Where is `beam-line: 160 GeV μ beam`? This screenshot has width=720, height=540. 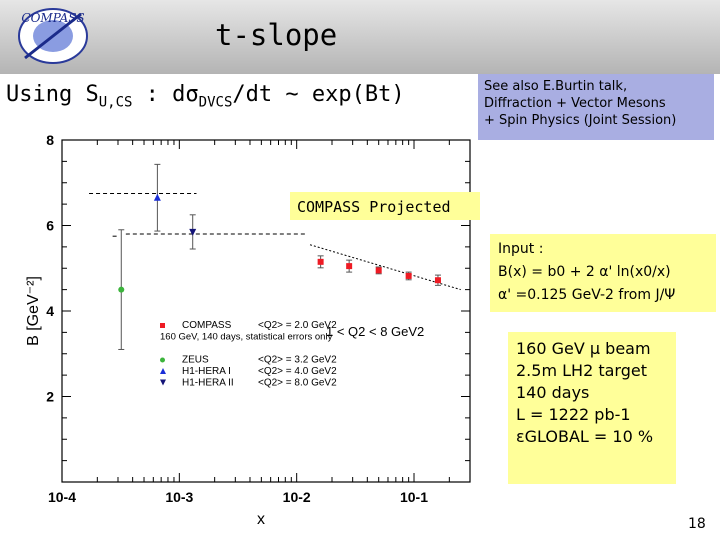
beam-line: 160 GeV μ beam is located at coordinates (583, 348).